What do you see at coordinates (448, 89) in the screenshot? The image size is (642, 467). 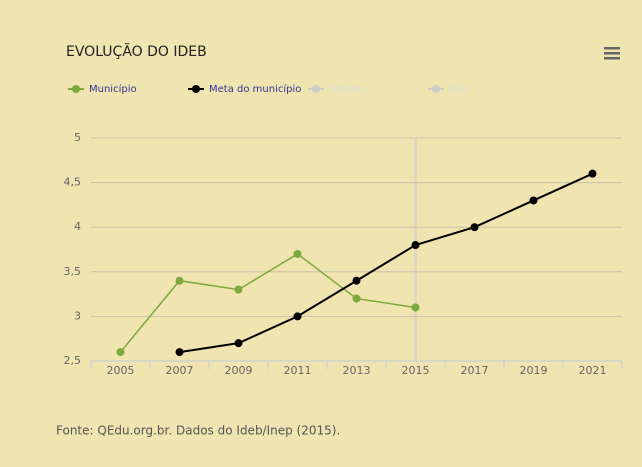 I see `legend-item: País` at bounding box center [448, 89].